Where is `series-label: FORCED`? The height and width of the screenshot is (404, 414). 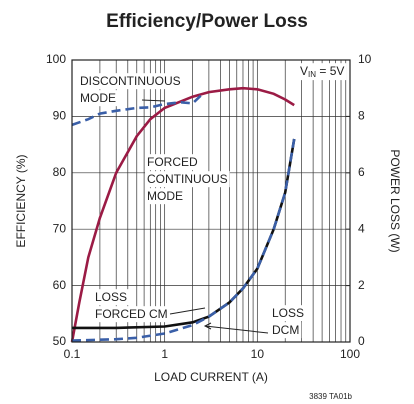 series-label: FORCED is located at coordinates (172, 162).